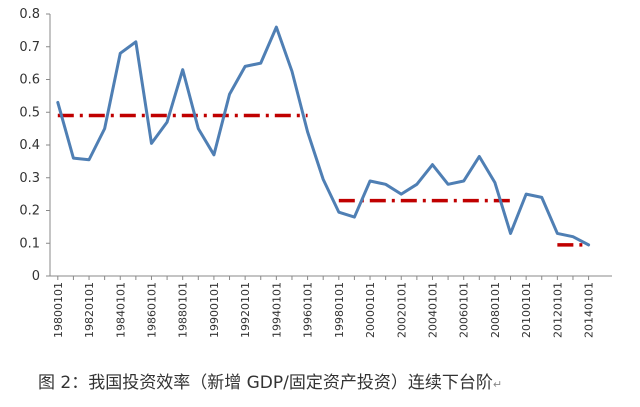 This screenshot has width=640, height=407. I want to click on y-tick-label: 0, so click(36, 276).